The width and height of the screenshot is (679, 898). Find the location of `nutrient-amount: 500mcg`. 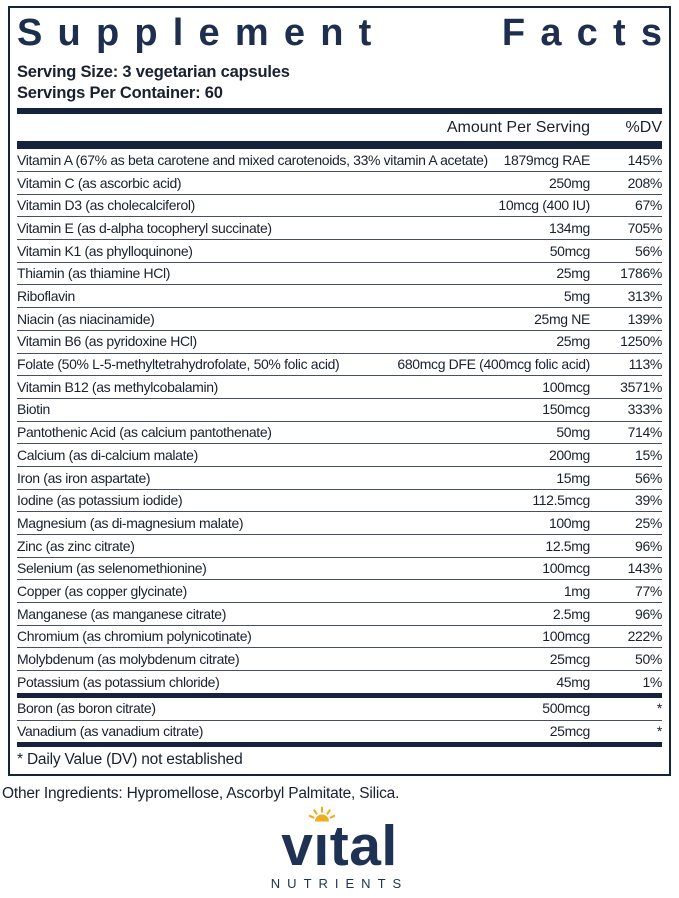

nutrient-amount: 500mcg is located at coordinates (566, 708).